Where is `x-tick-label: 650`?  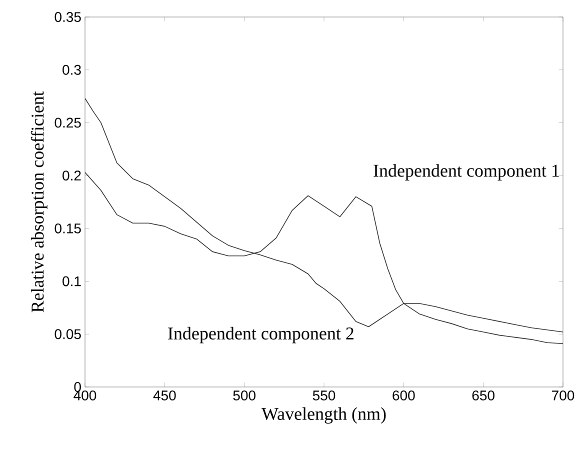 x-tick-label: 650 is located at coordinates (483, 395).